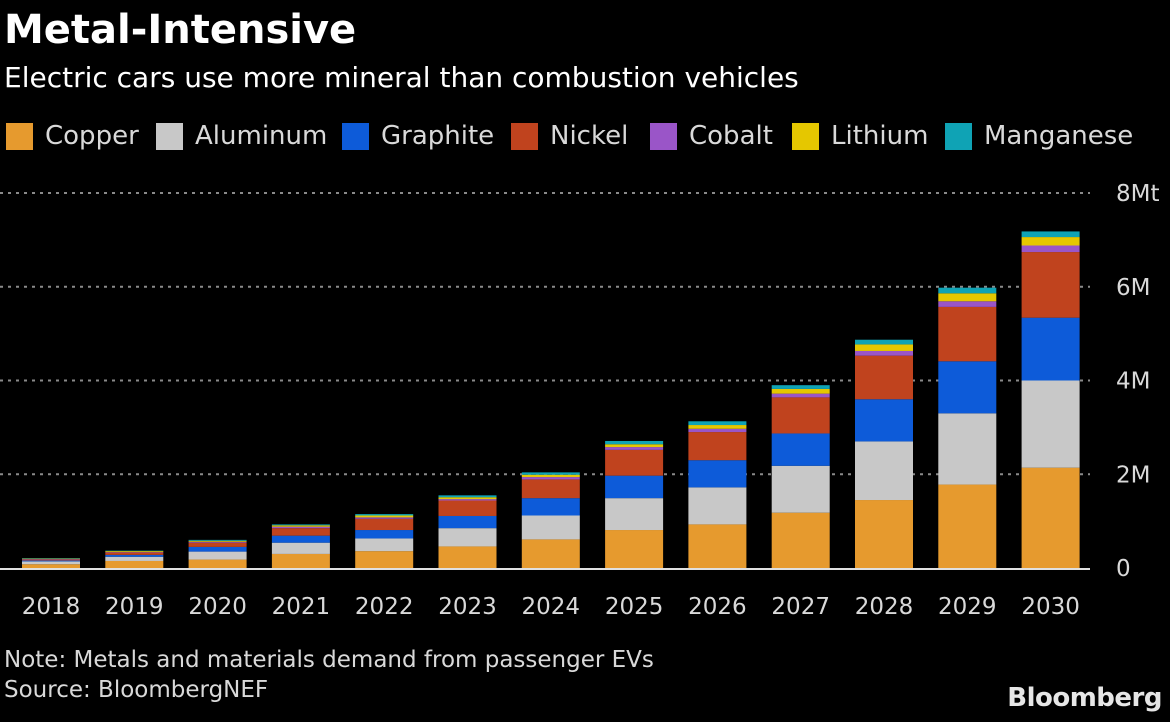  I want to click on bar-copper-2020, so click(217, 563).